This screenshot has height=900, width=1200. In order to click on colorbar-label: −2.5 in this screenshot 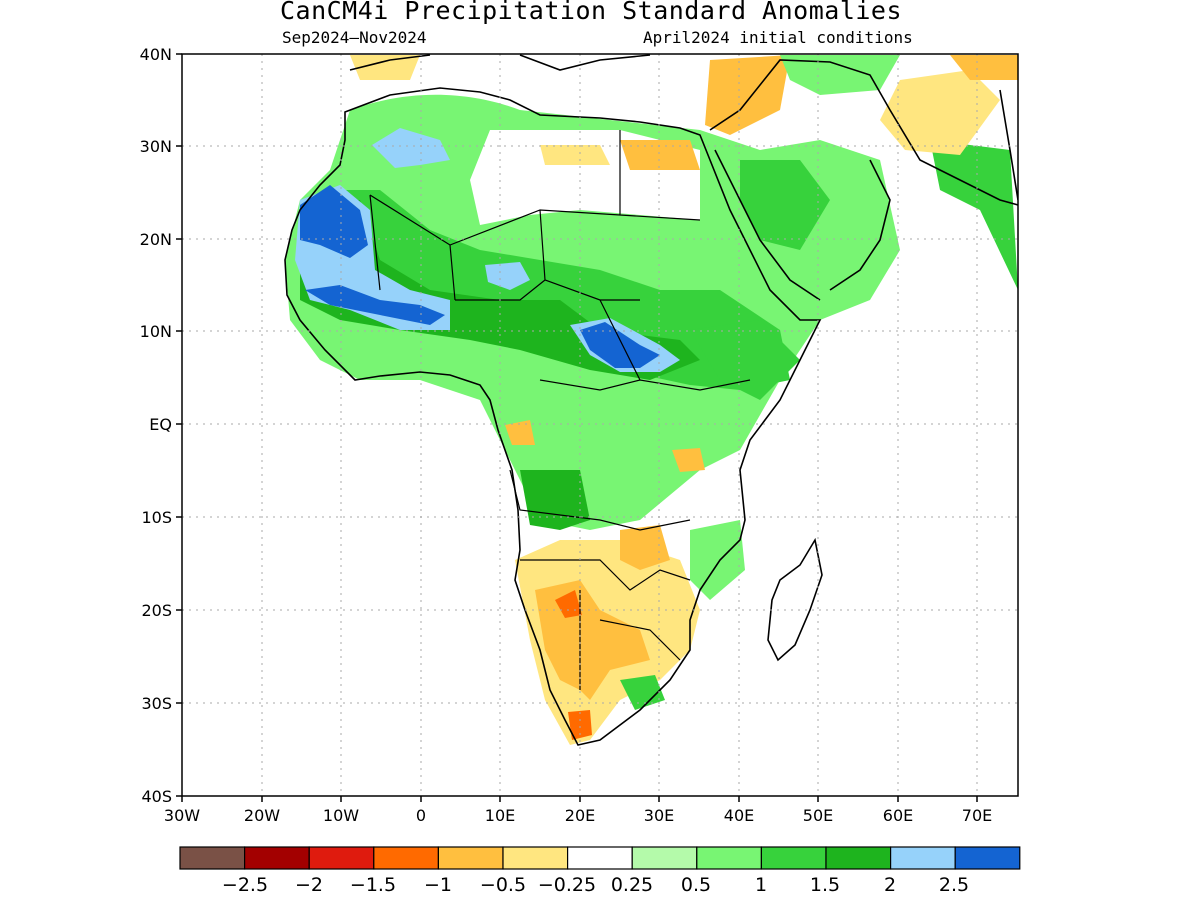, I will do `click(245, 885)`.